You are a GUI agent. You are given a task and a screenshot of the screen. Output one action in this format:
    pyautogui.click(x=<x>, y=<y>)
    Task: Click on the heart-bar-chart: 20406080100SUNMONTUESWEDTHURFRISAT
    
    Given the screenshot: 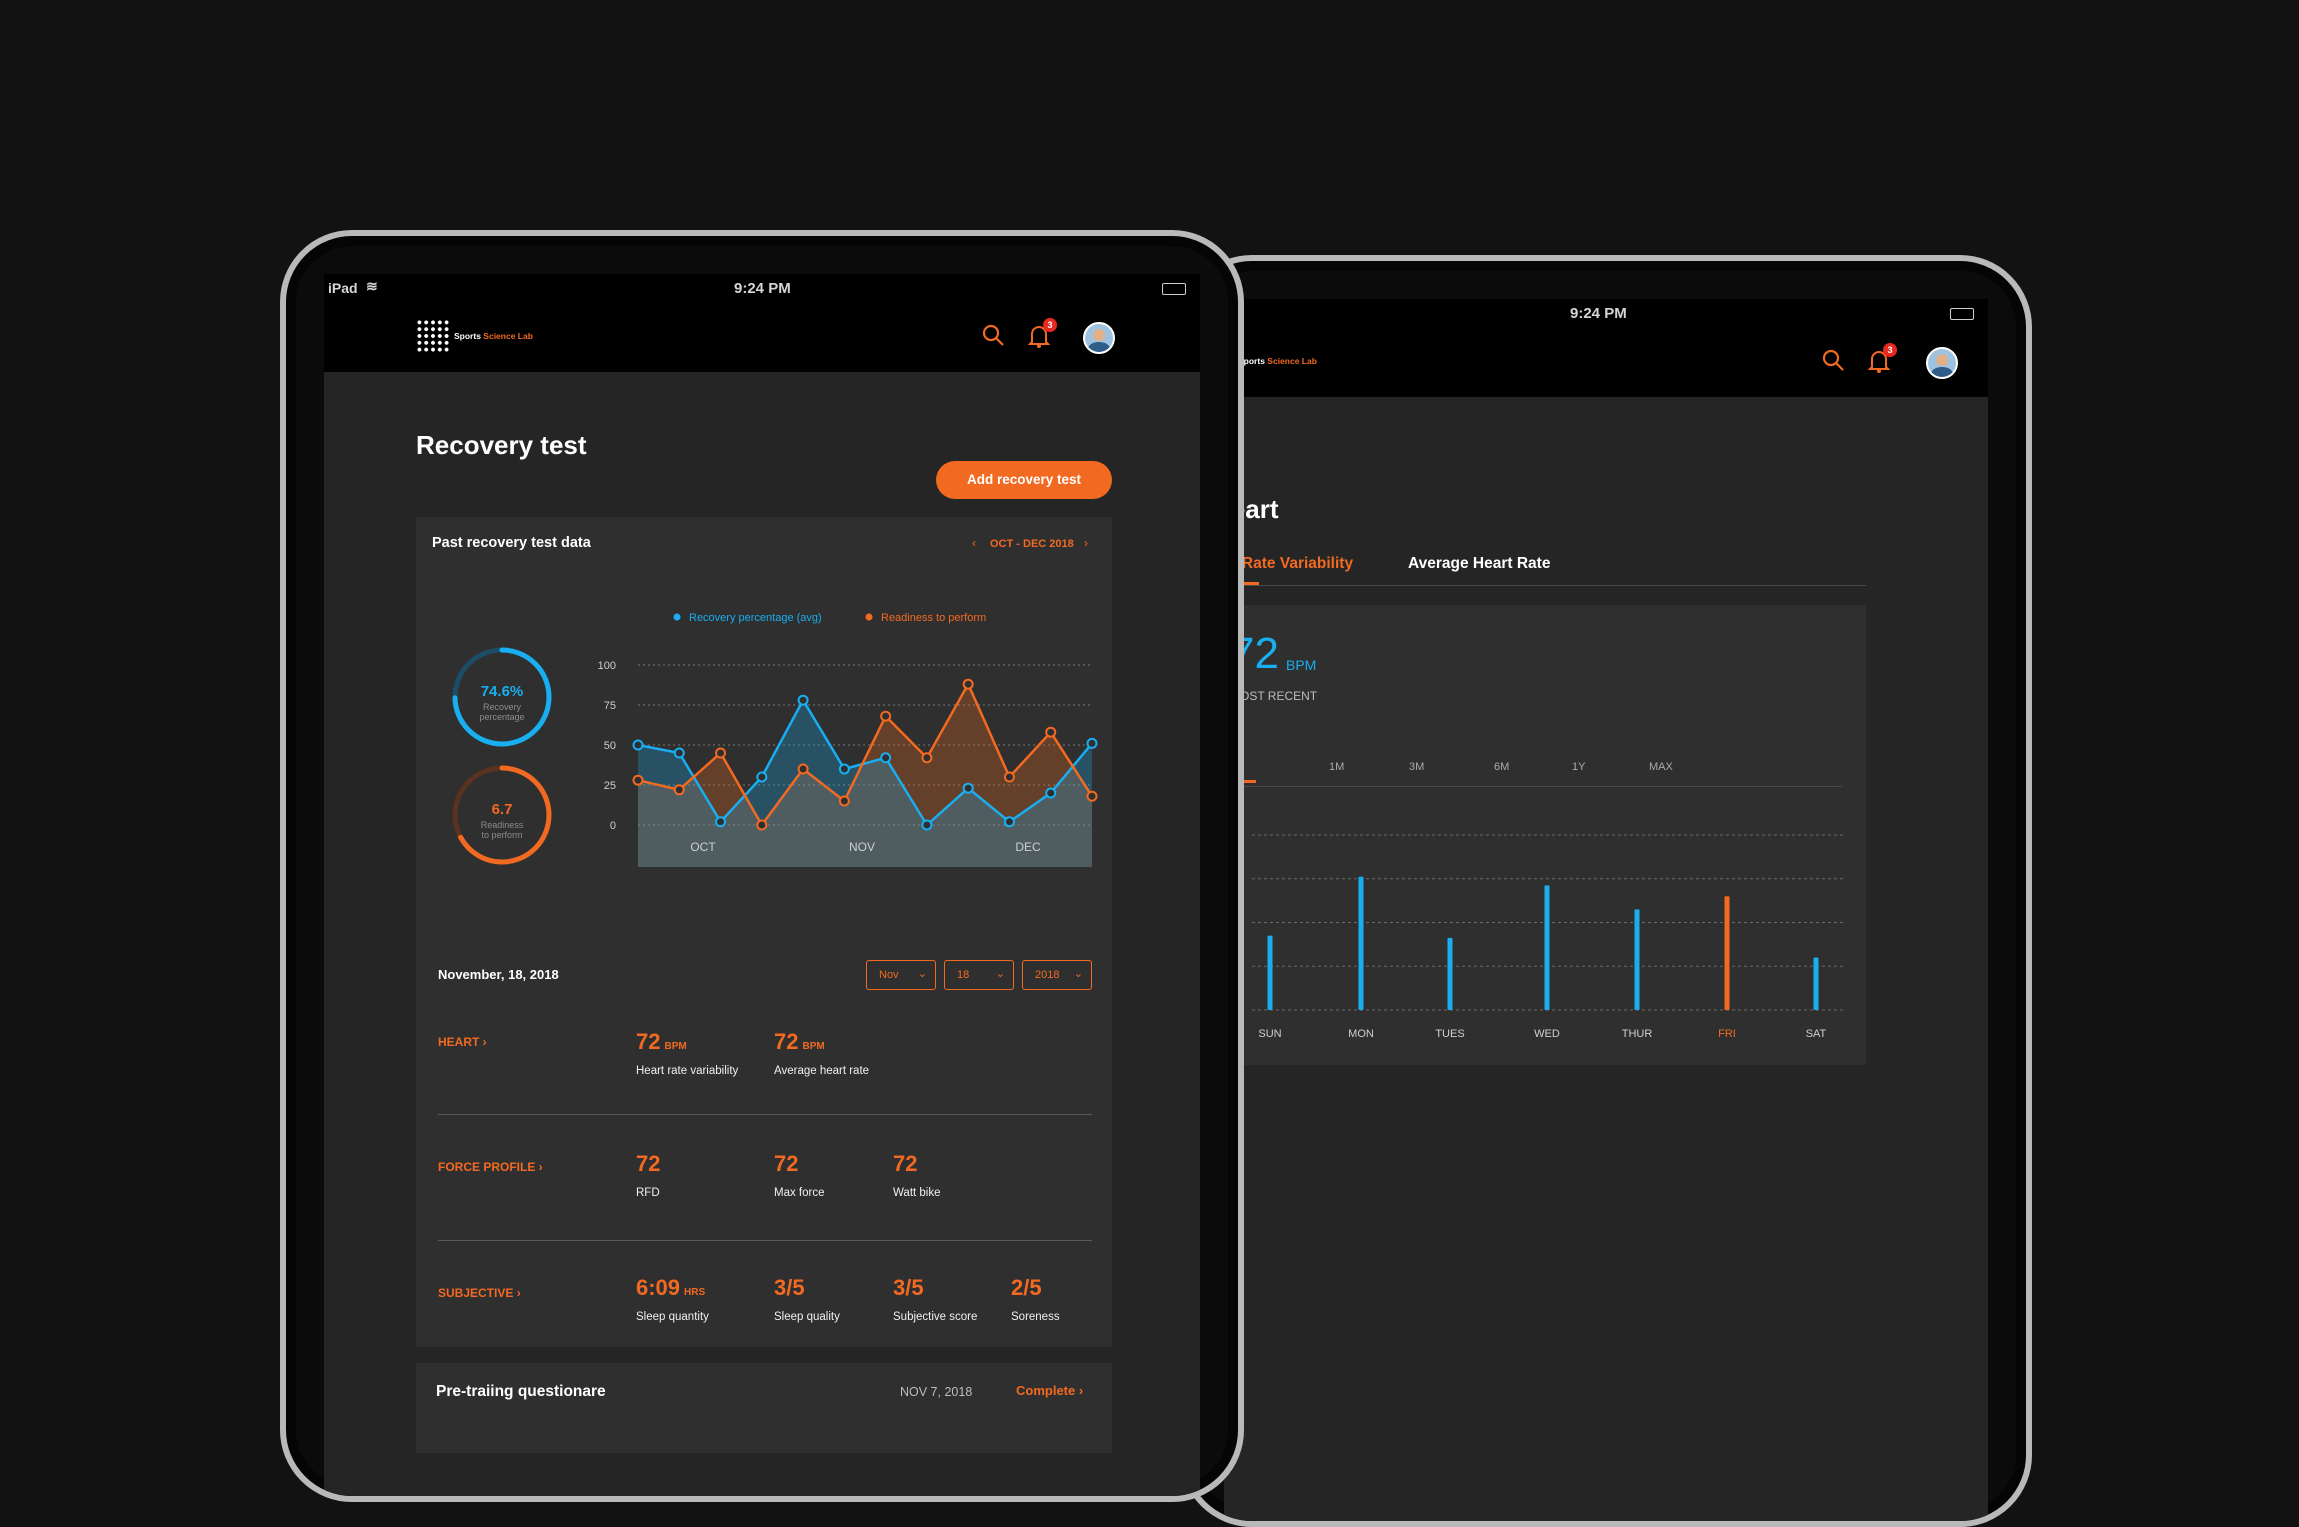 What is the action you would take?
    pyautogui.click(x=1534, y=935)
    